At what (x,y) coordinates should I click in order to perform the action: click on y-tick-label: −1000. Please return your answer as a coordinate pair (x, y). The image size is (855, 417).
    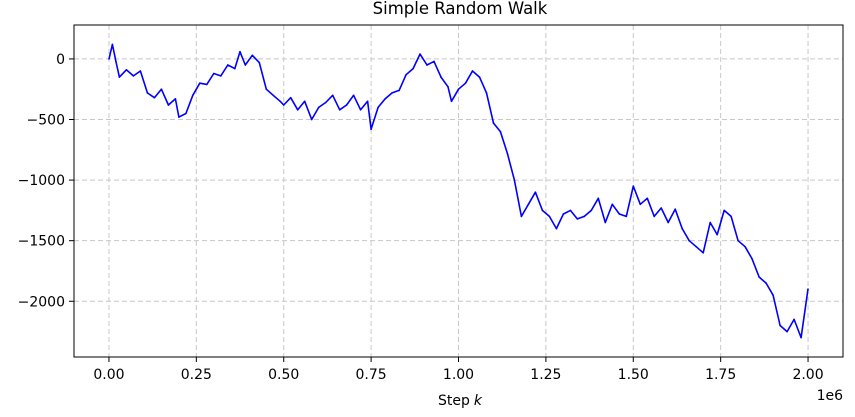
    Looking at the image, I should click on (41, 181).